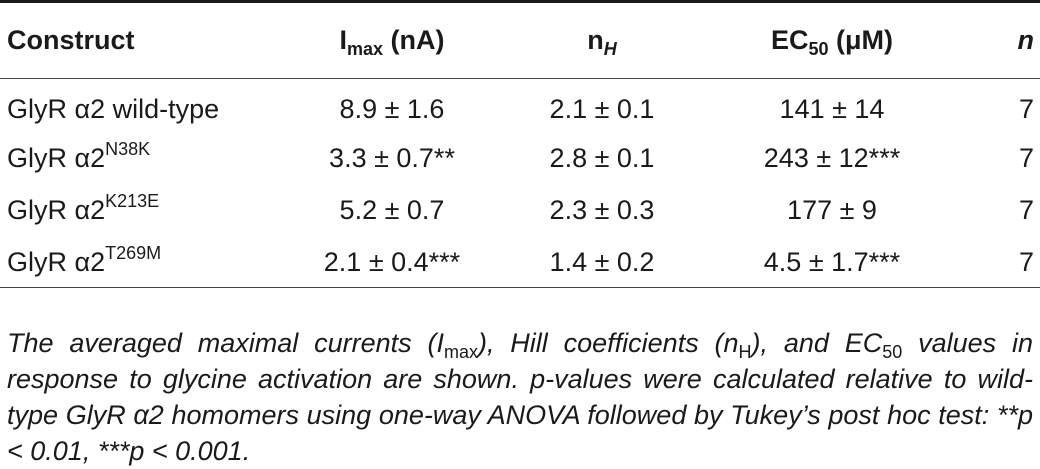  I want to click on cell-nh: 2.3 ± 0.3, so click(602, 209).